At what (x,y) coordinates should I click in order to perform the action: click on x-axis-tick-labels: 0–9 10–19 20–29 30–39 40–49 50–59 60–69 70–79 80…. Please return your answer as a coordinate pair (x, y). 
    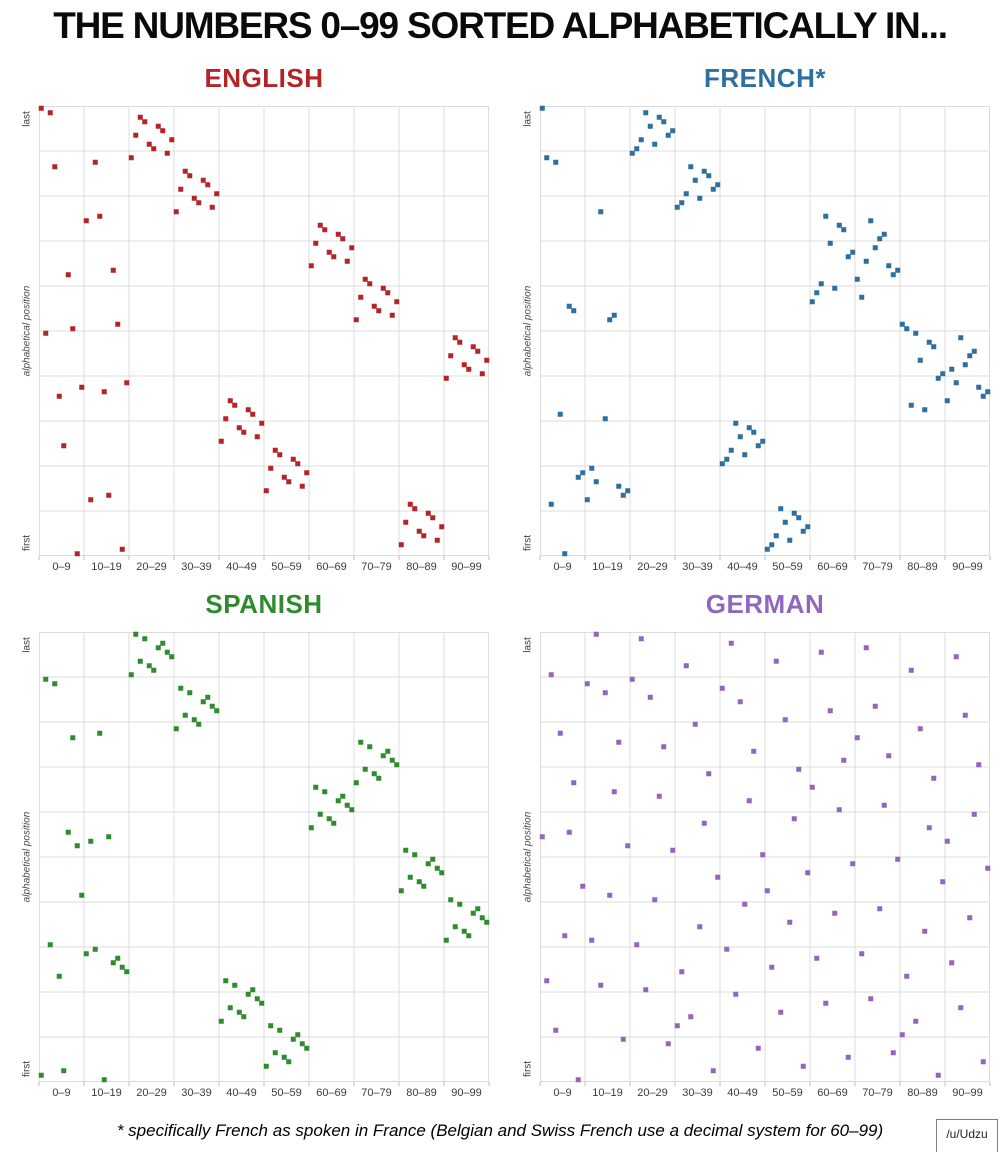
    Looking at the image, I should click on (765, 567).